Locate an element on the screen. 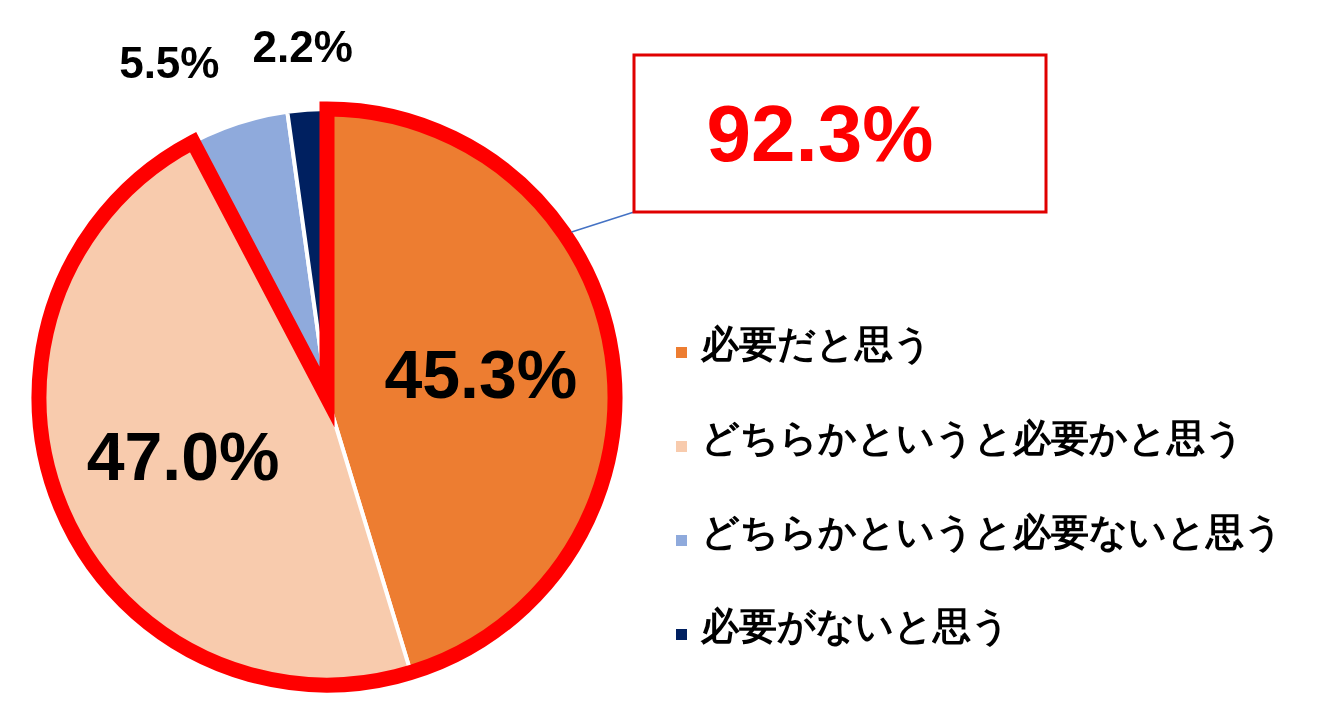  legend-label: どちらかというと必要ないと思う is located at coordinates (992, 532).